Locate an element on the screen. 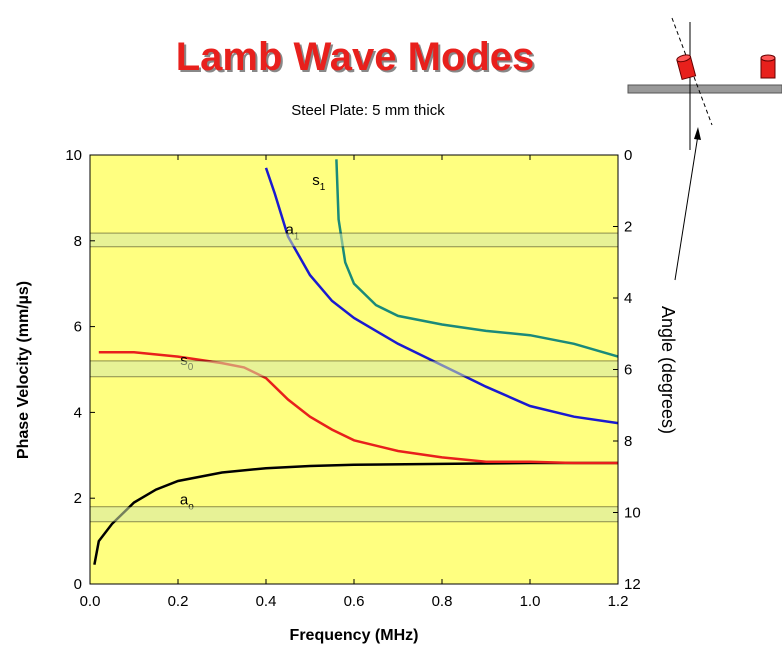  y2-axis-label: Angle (degrees) is located at coordinates (668, 370).